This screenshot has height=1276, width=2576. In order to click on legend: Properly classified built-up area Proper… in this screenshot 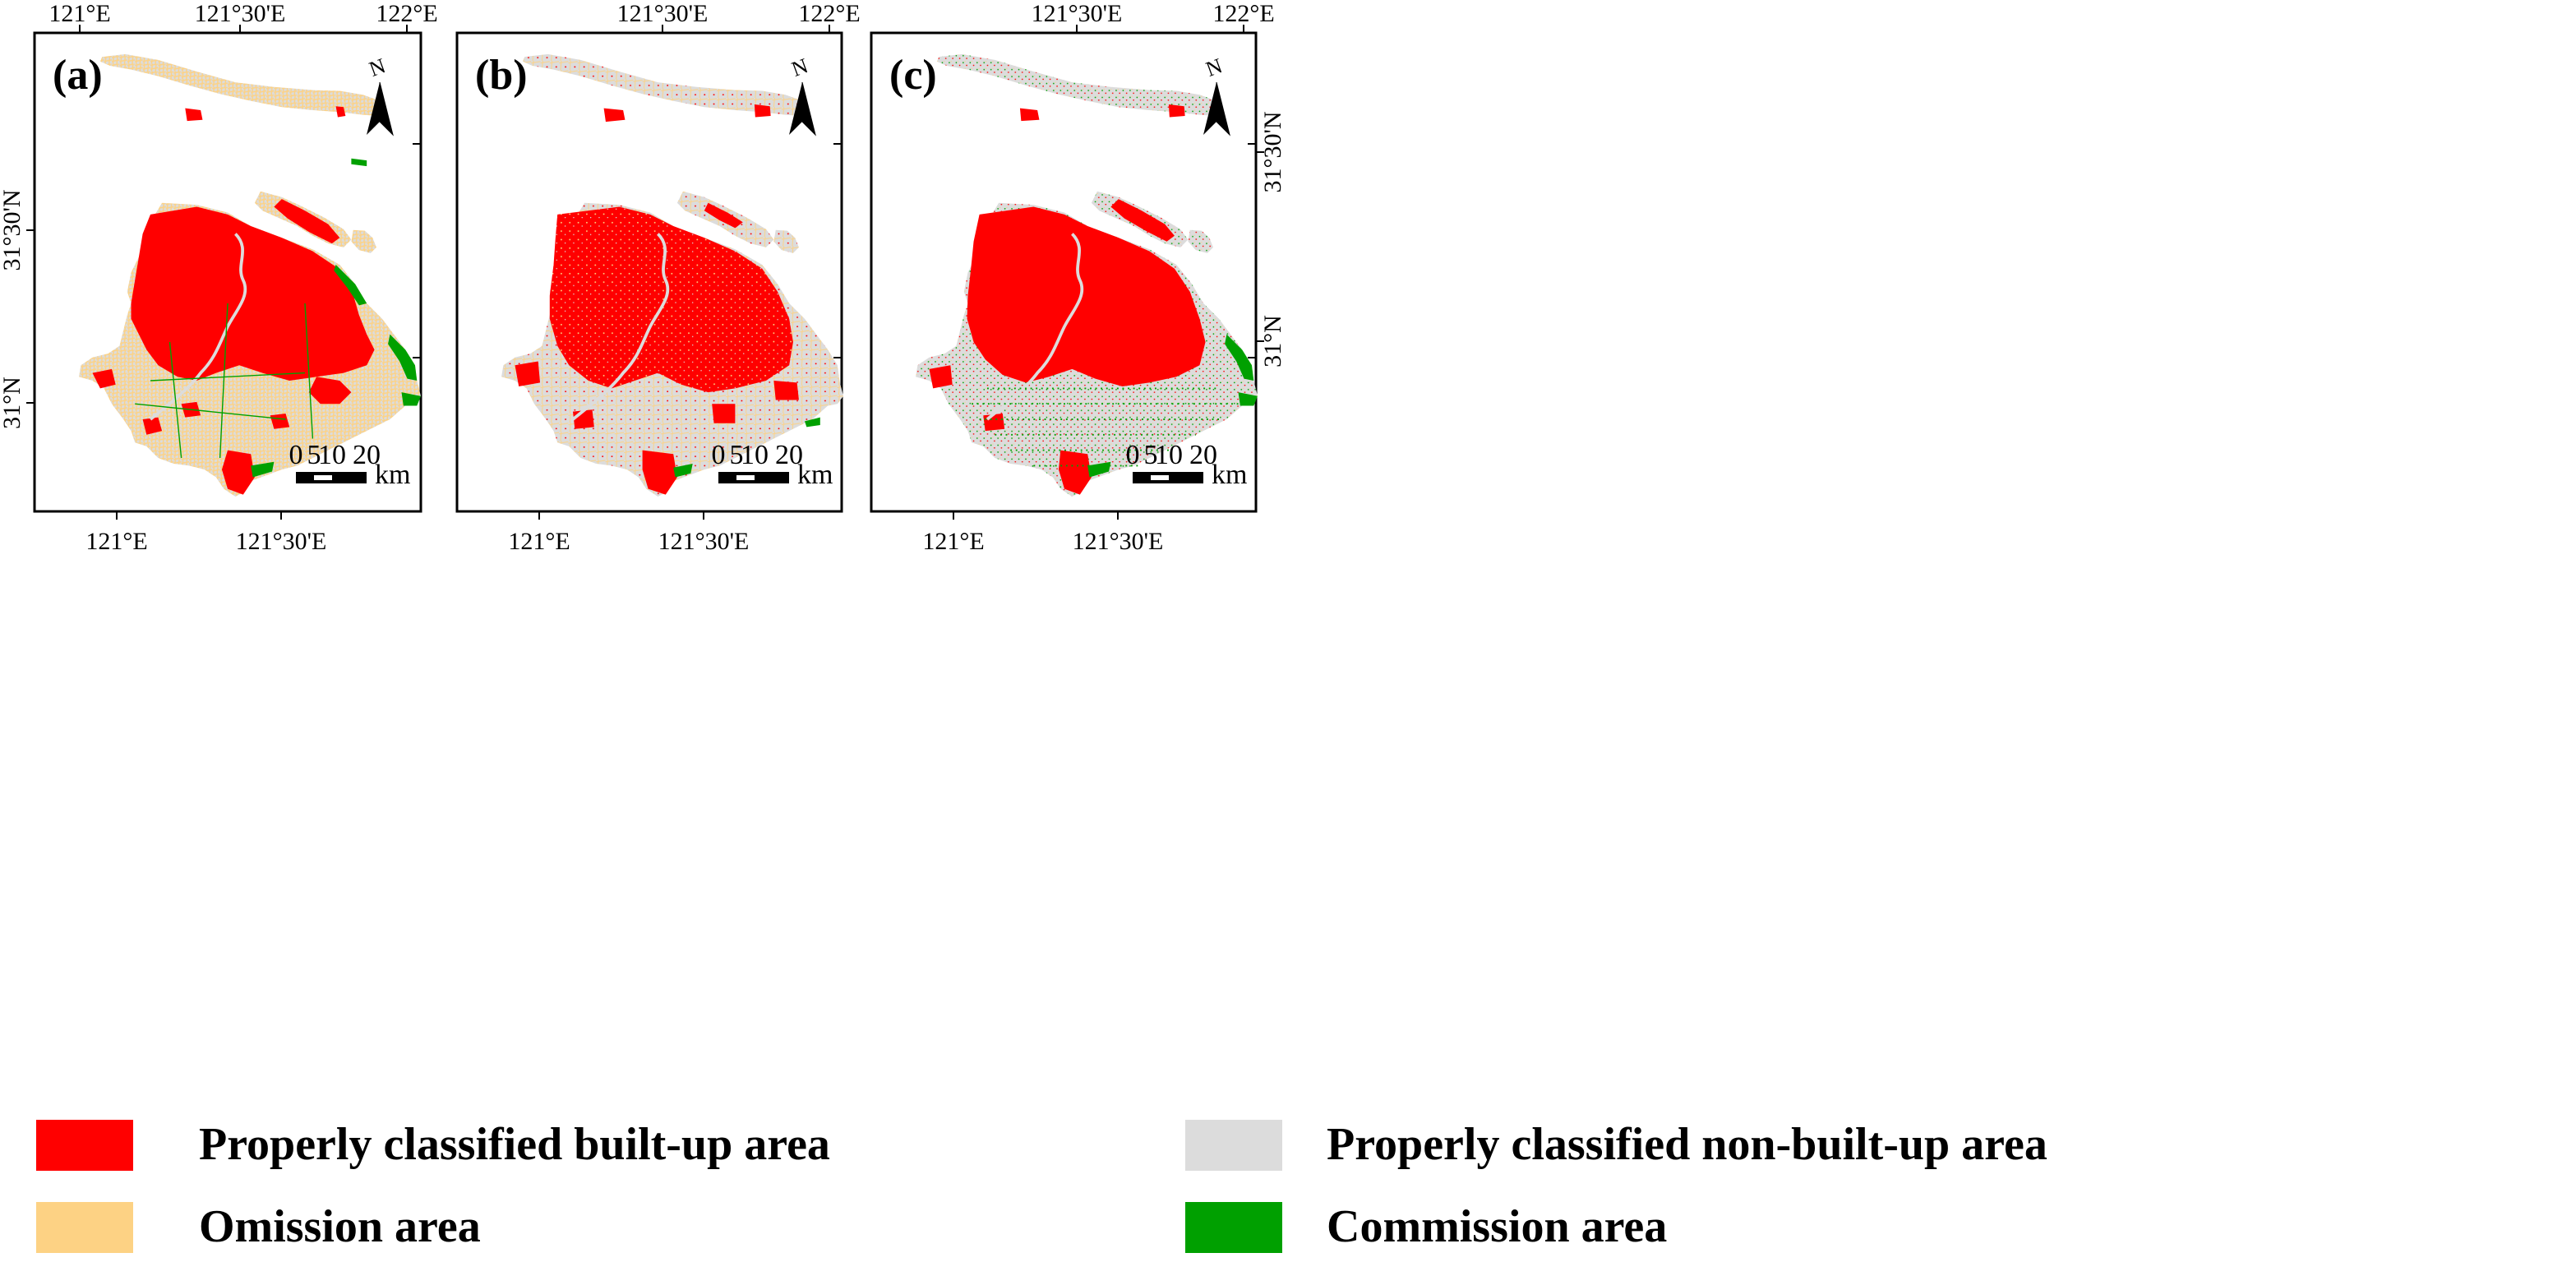, I will do `click(1041, 1186)`.